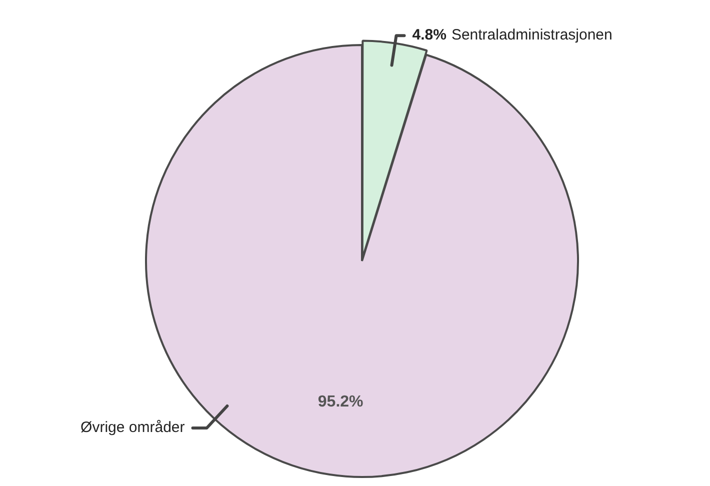 The height and width of the screenshot is (486, 710). Describe the element at coordinates (341, 401) in the screenshot. I see `data-label: 95.2%` at that location.